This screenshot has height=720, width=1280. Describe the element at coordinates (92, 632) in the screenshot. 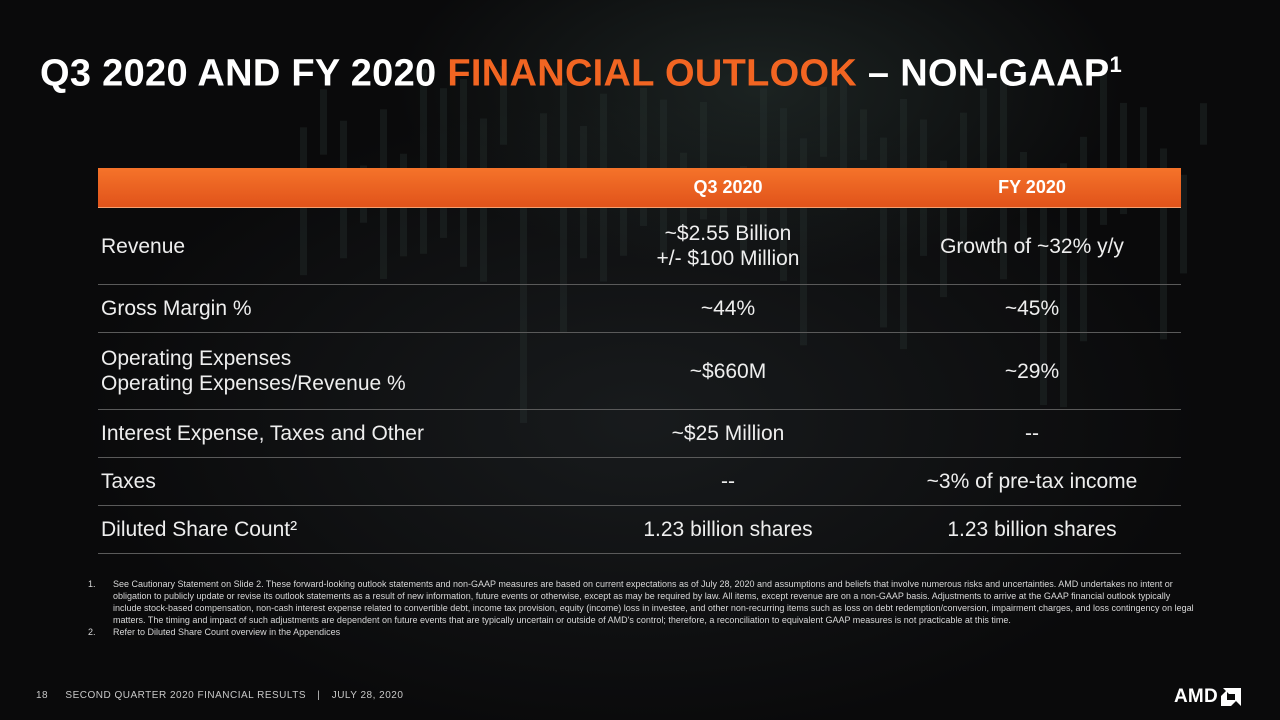

I see `footnote-number: 2.` at that location.